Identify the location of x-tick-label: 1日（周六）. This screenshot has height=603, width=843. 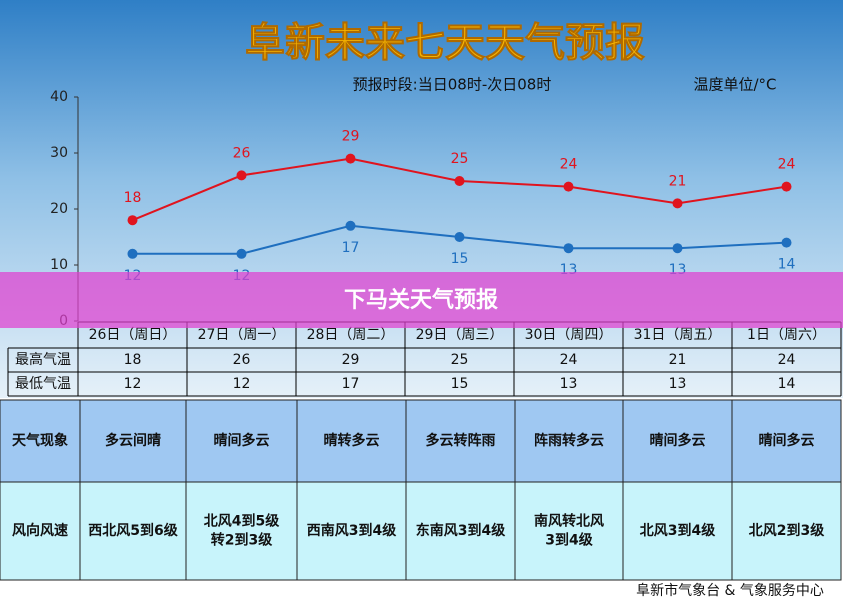
(786, 335).